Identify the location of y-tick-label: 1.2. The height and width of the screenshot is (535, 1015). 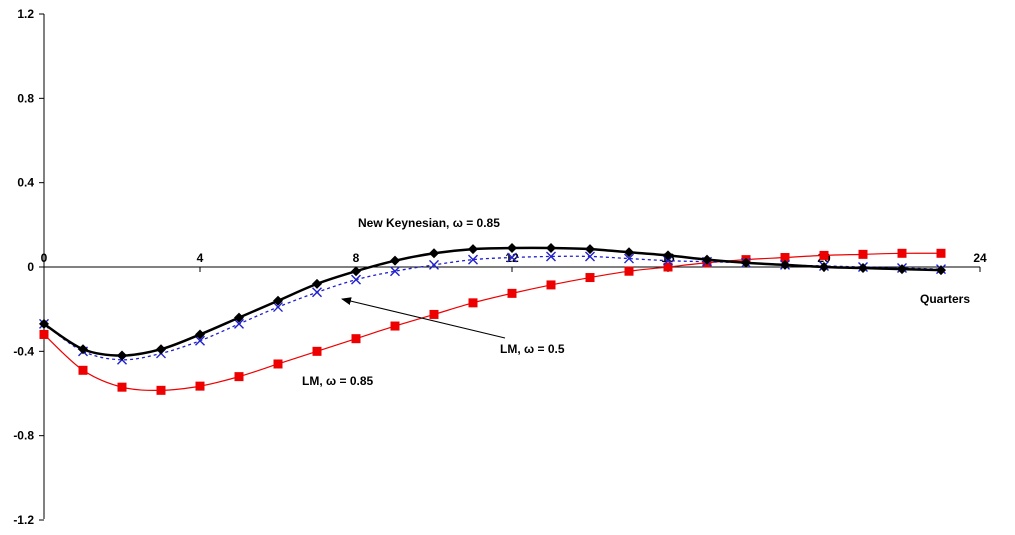
(25, 14).